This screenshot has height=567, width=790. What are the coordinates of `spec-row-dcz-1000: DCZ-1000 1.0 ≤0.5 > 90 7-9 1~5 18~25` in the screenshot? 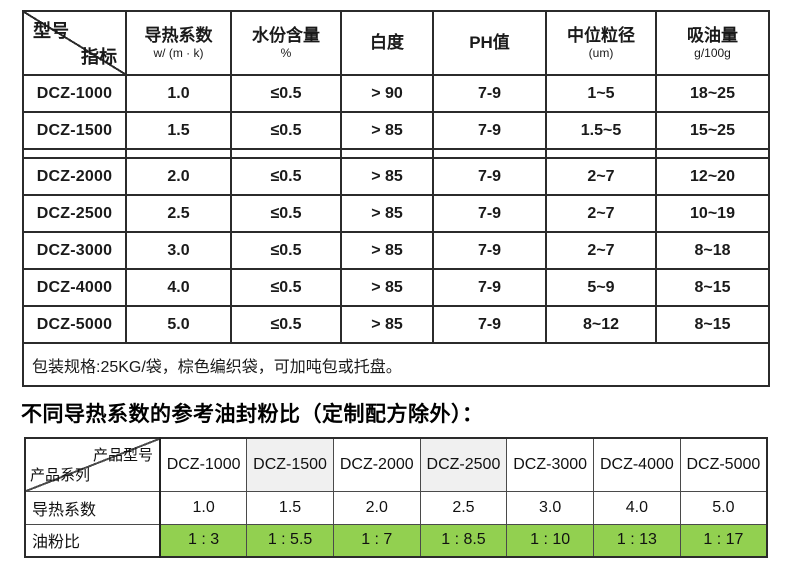 It's located at (396, 93).